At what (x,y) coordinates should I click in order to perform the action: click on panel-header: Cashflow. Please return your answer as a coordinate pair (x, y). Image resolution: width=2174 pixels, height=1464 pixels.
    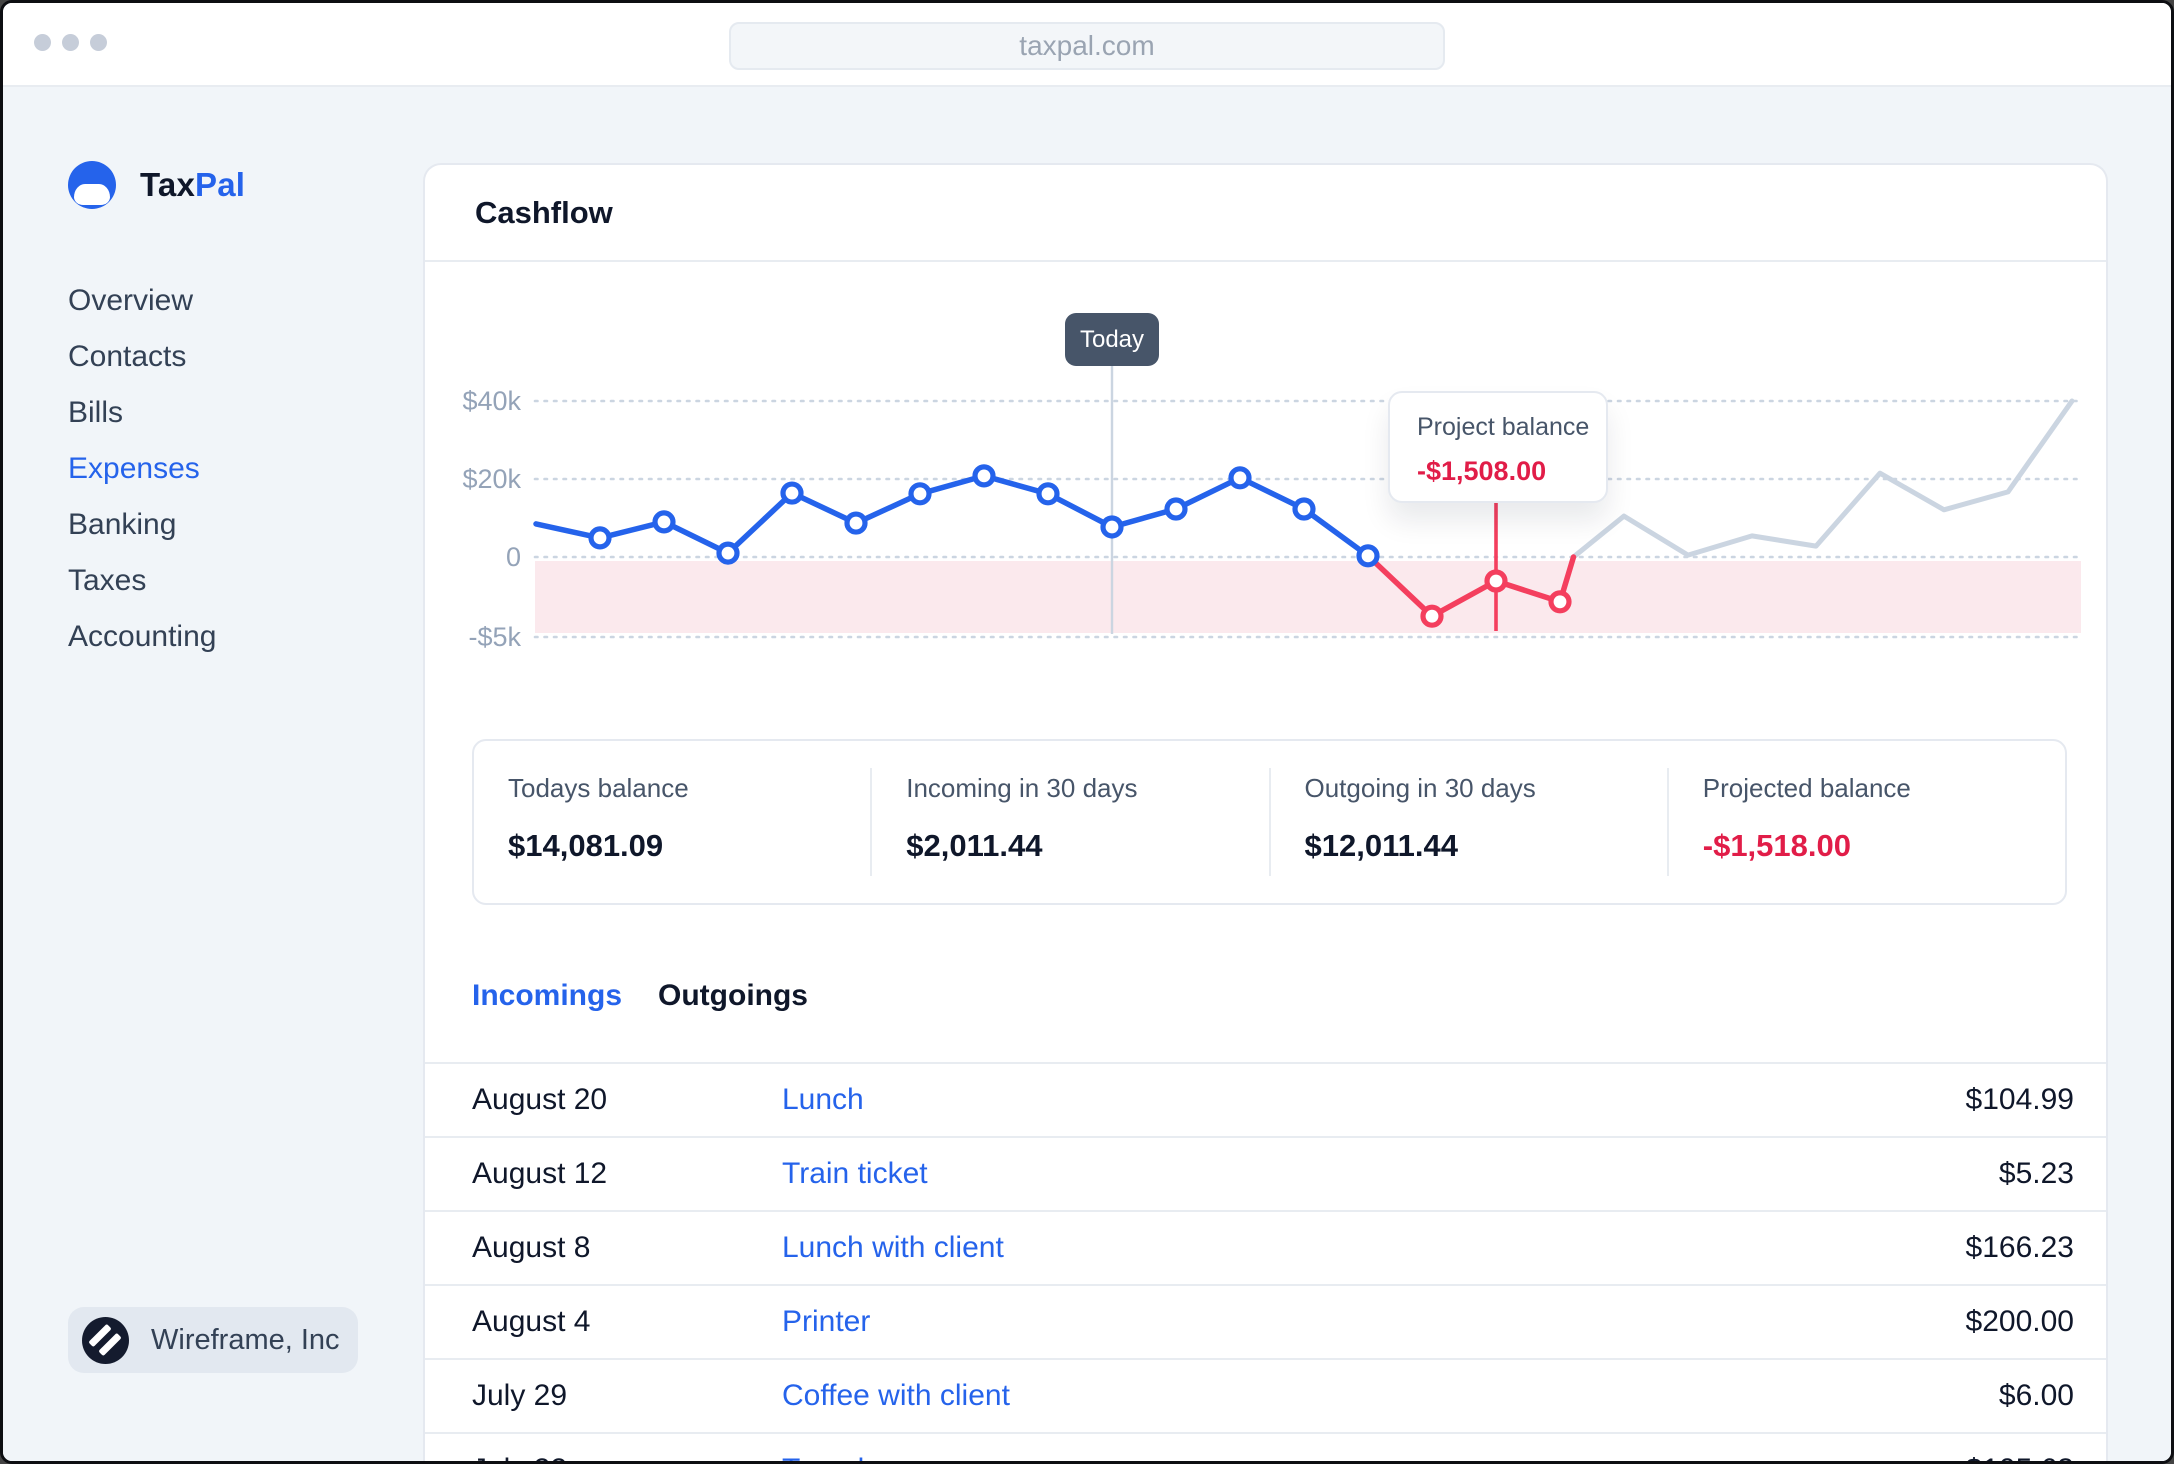
    Looking at the image, I should click on (1265, 213).